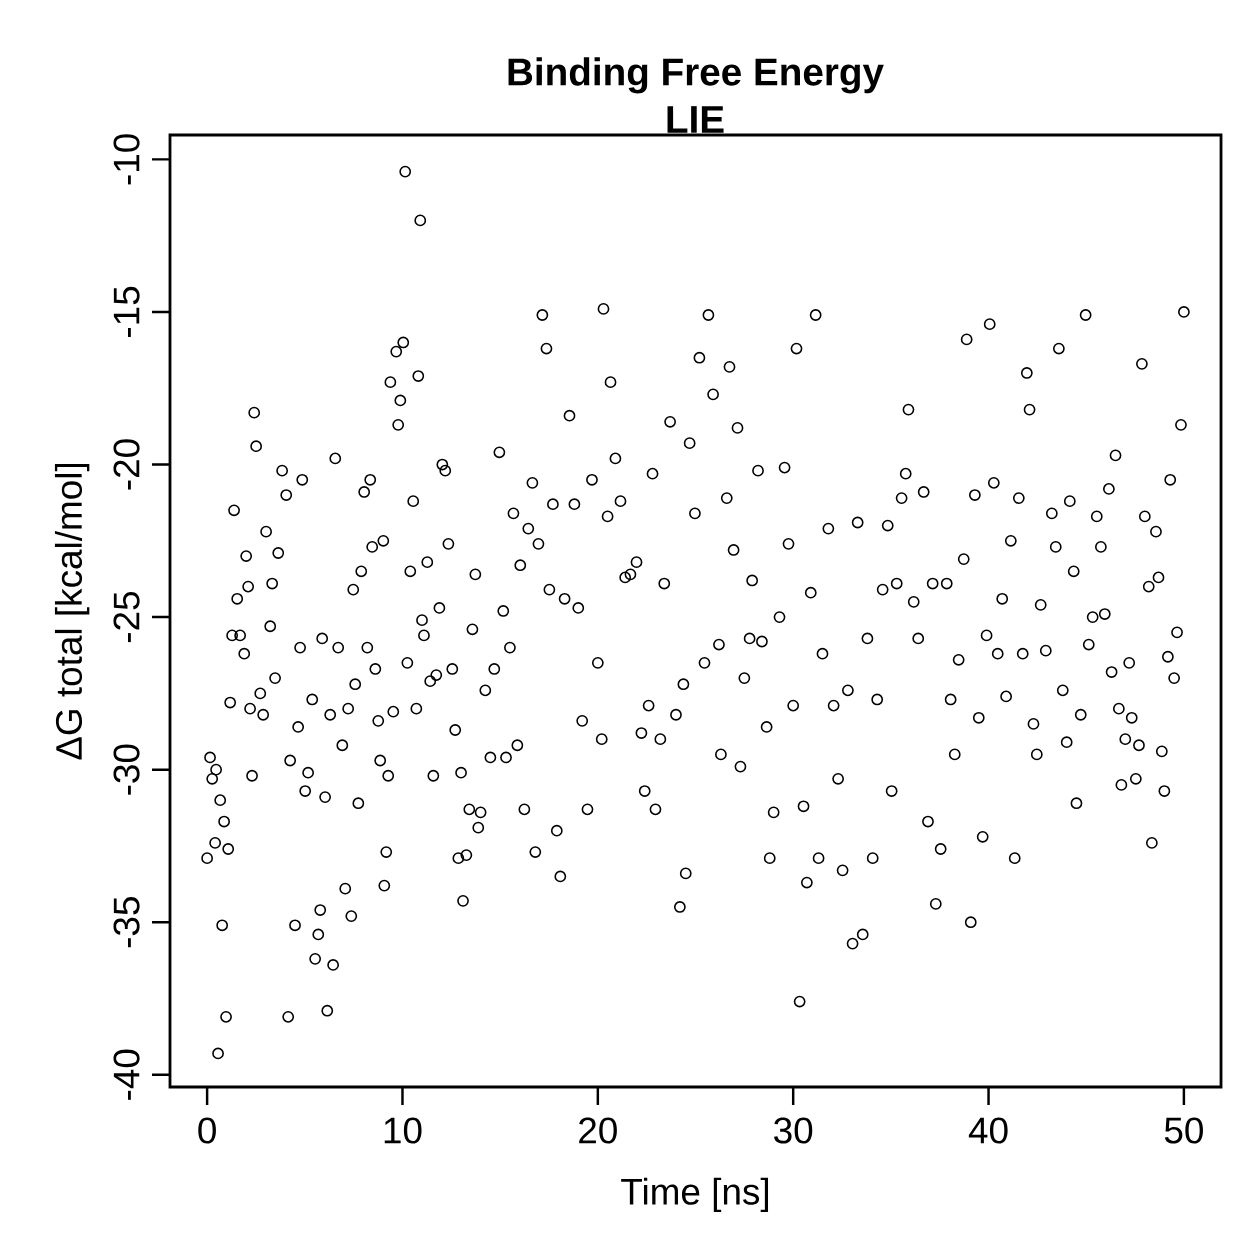 This screenshot has height=1259, width=1259. What do you see at coordinates (207, 1130) in the screenshot?
I see `x-tick-label: 0` at bounding box center [207, 1130].